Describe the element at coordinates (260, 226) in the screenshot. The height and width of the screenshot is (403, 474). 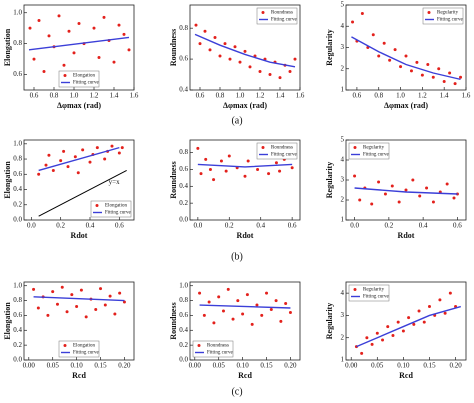
I see `x-tick-label: 0.4` at that location.